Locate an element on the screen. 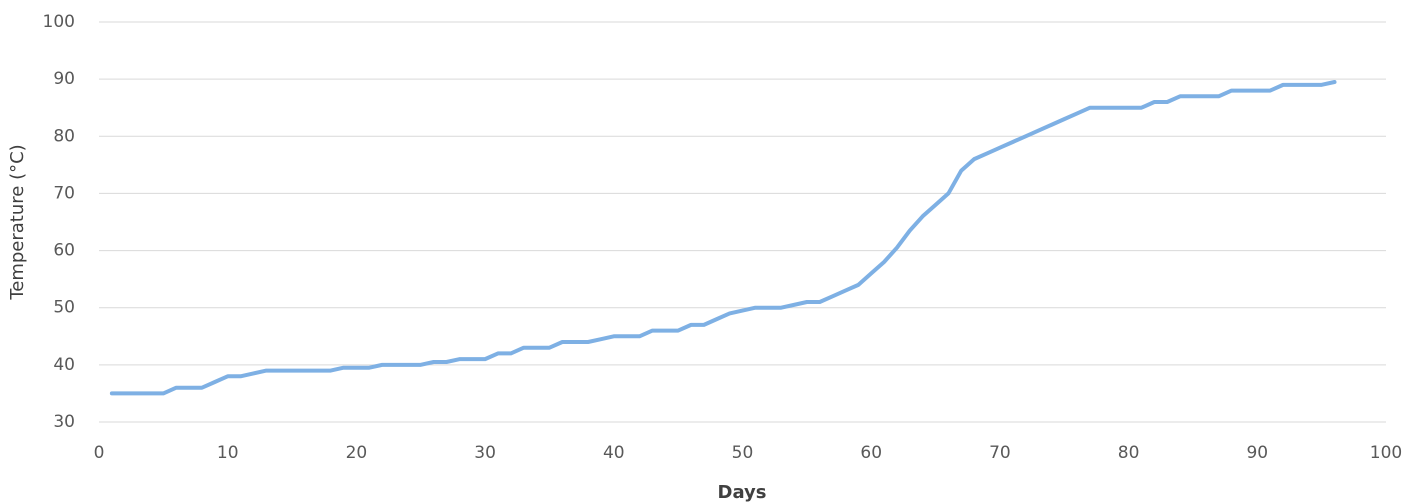 This screenshot has width=1421, height=504. x-axis-title: Days is located at coordinates (742, 492).